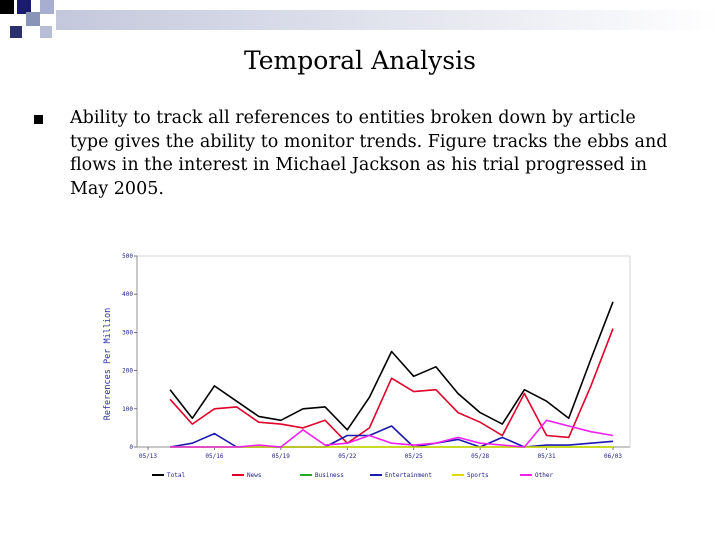 The height and width of the screenshot is (540, 720). I want to click on legend-label-business: Business, so click(329, 475).